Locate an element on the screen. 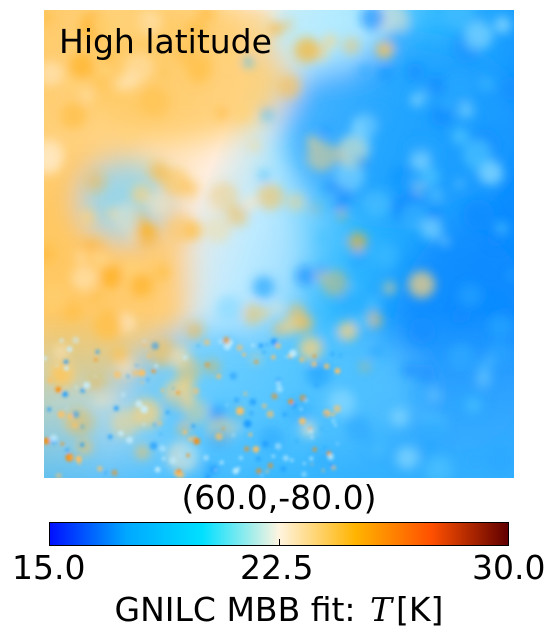 The image size is (558, 639). colorbar-title: GNILC MBB fit: T [K] is located at coordinates (279, 610).